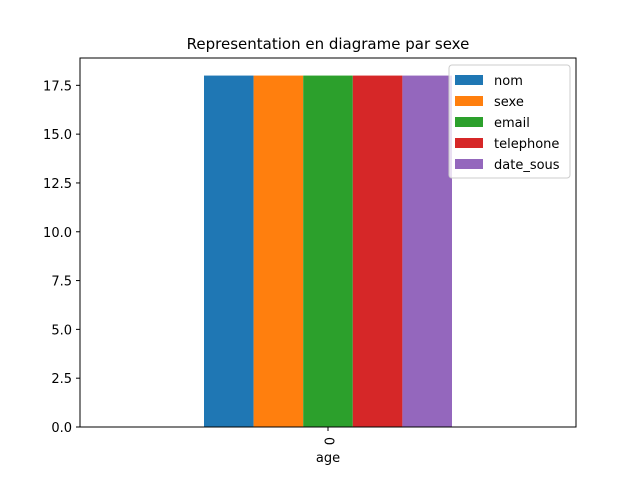 Image resolution: width=640 pixels, height=480 pixels. I want to click on legend-label-telephone: telephone, so click(526, 144).